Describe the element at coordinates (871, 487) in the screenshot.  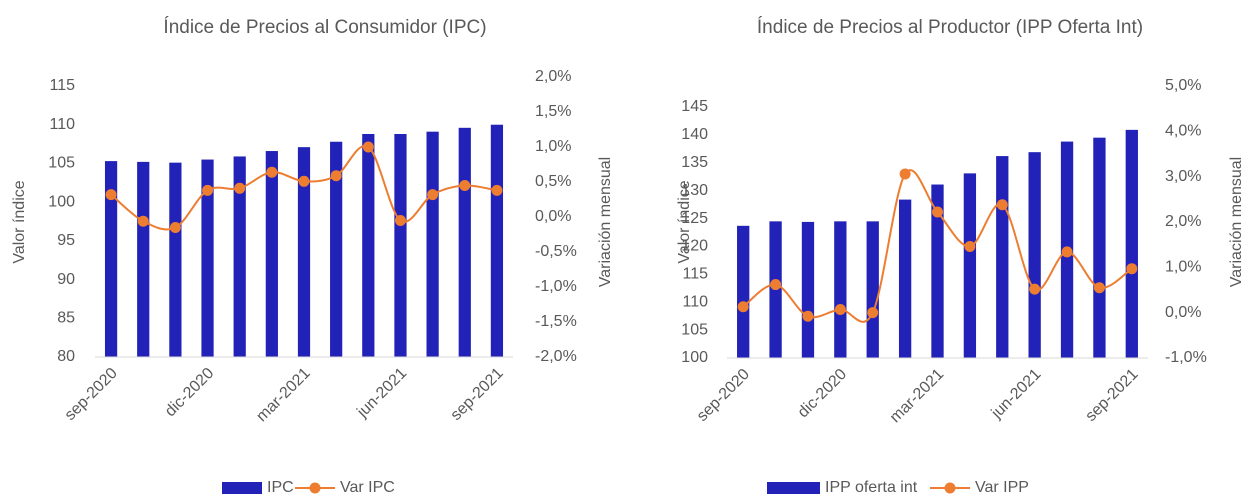
I see `legend-label: IPP oferta int` at that location.